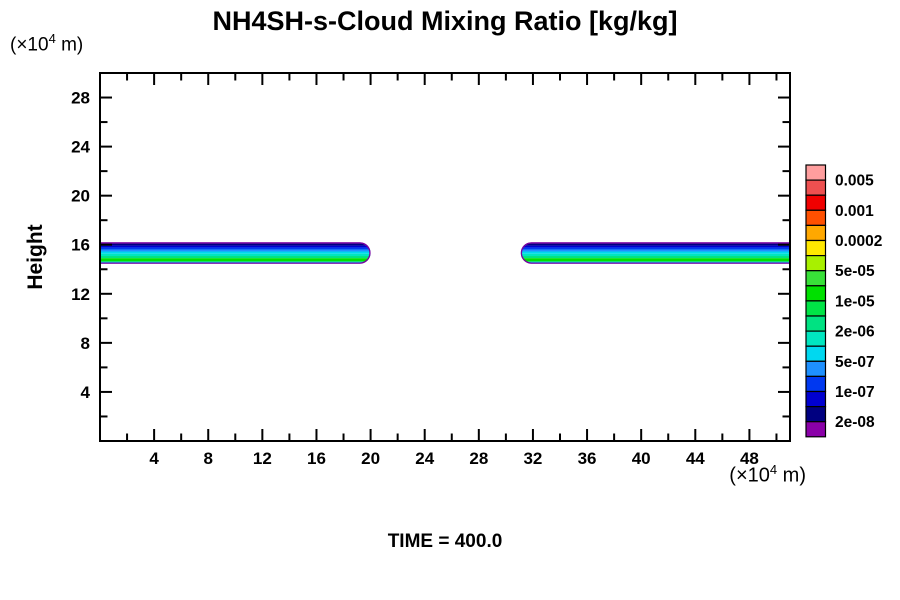  I want to click on cloud-band-left, so click(235, 253).